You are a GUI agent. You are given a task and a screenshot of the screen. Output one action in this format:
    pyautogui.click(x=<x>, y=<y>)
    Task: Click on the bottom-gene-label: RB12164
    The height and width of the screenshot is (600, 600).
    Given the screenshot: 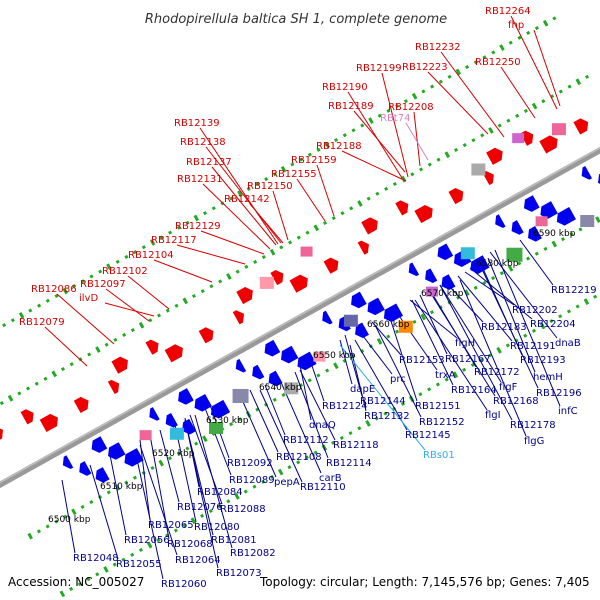 What is the action you would take?
    pyautogui.click(x=474, y=390)
    